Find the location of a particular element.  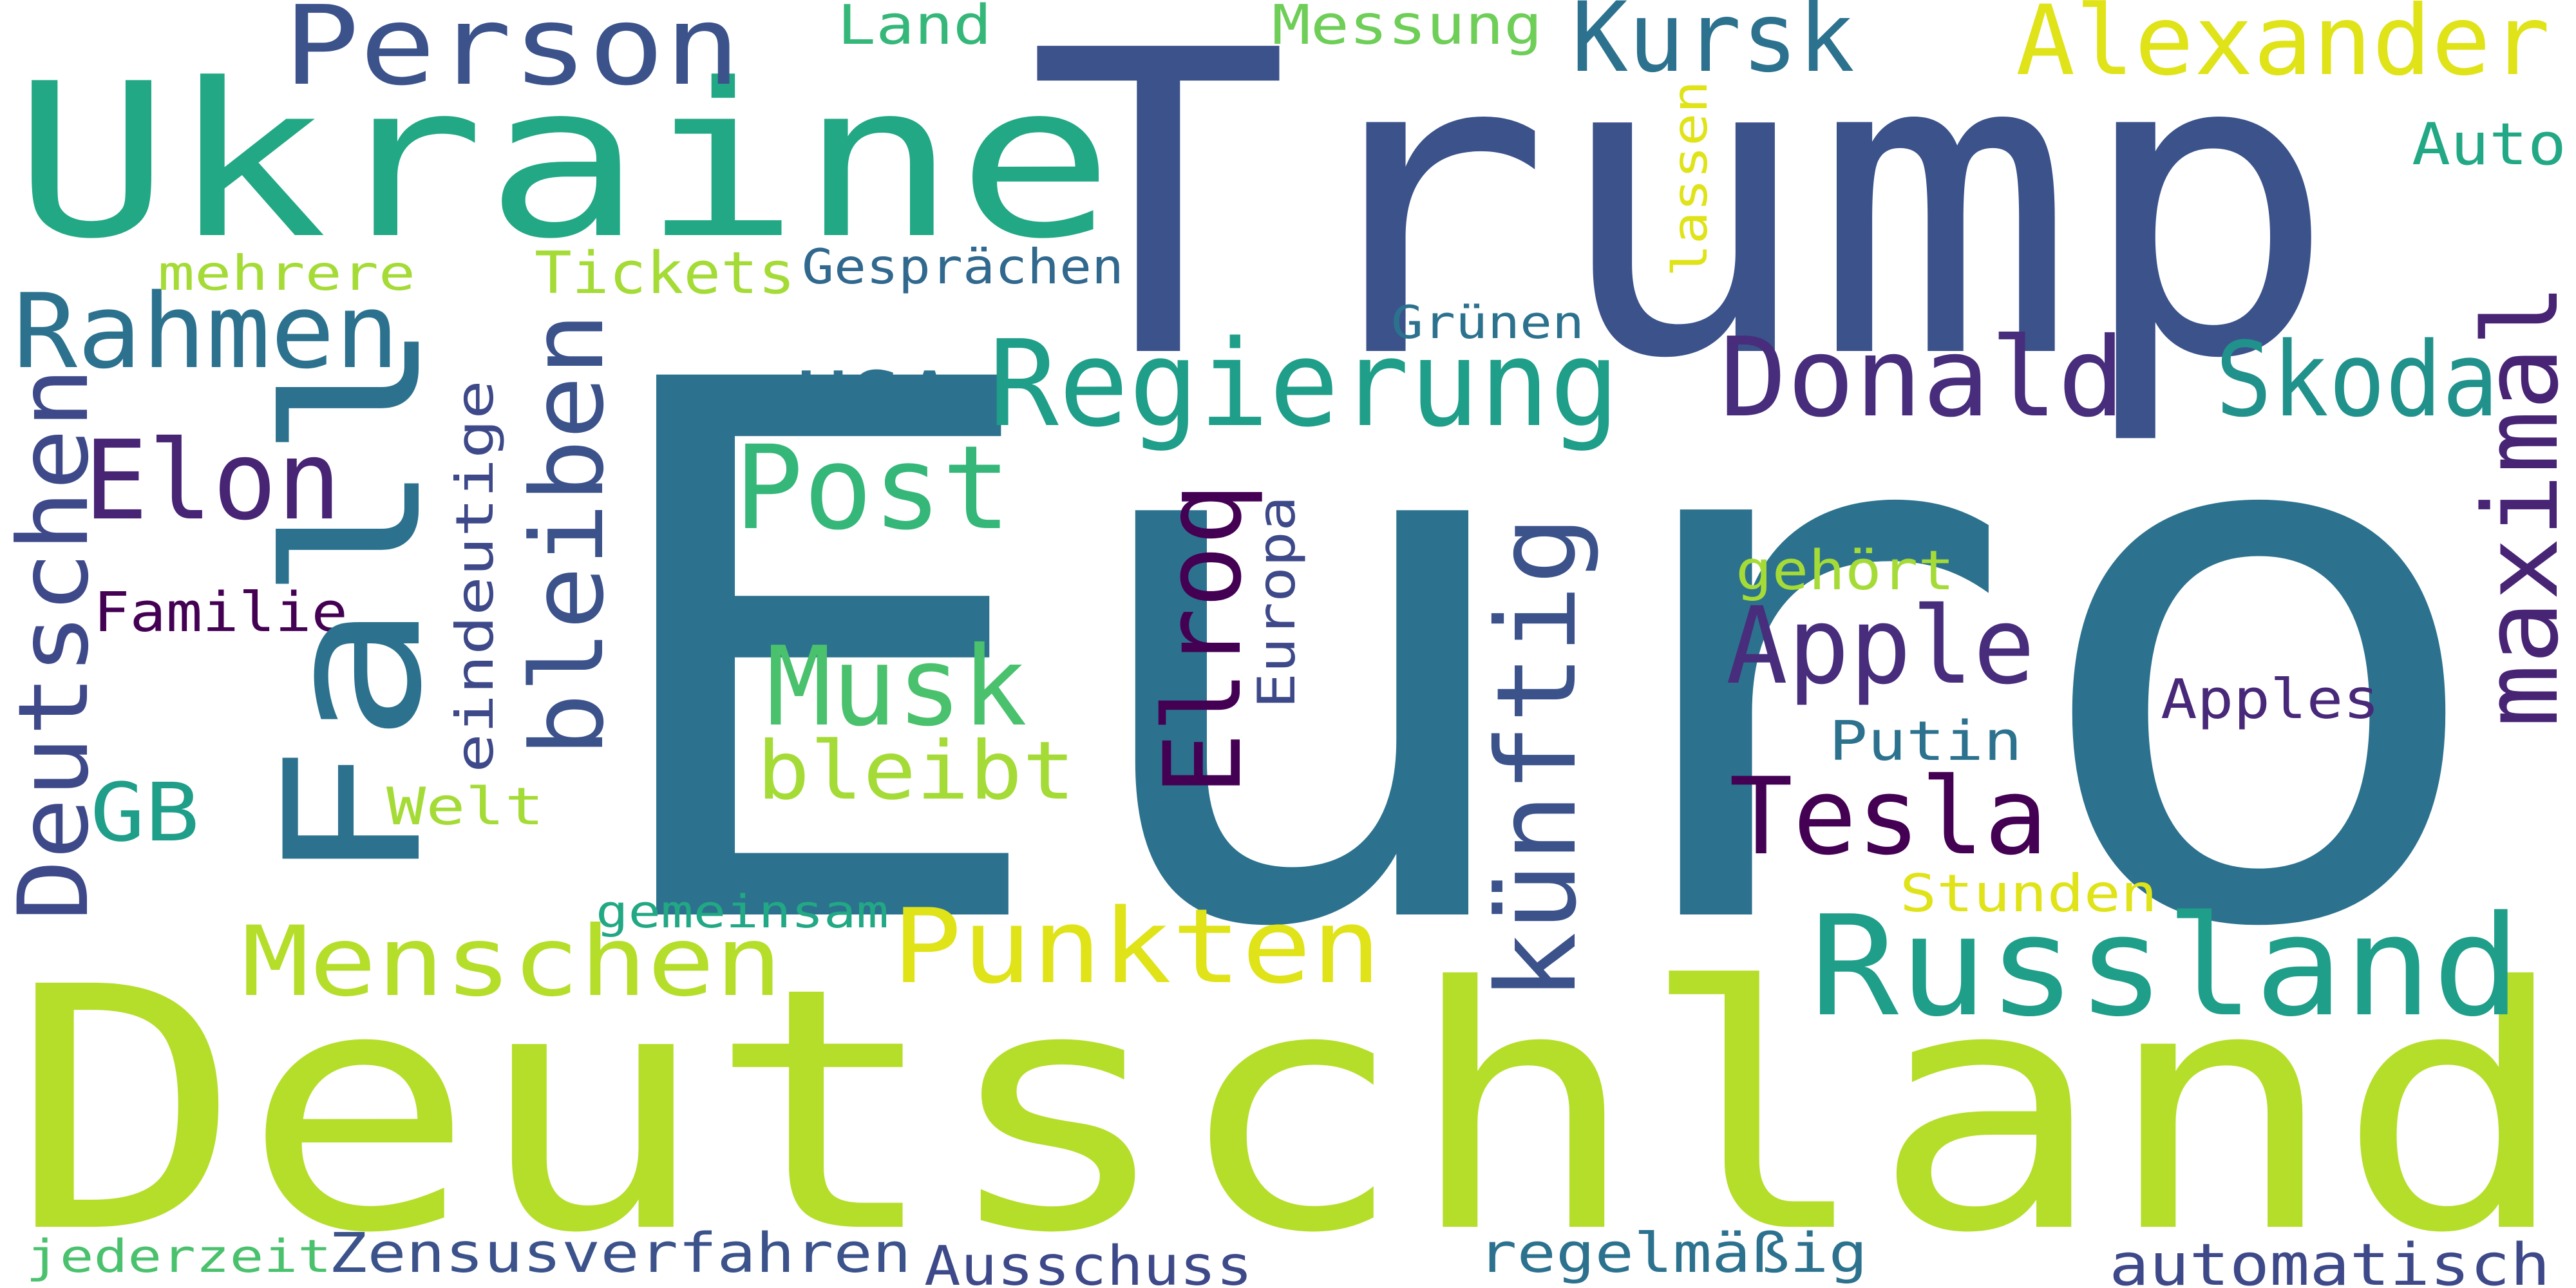

word-tesla: Tesla is located at coordinates (1888, 816).